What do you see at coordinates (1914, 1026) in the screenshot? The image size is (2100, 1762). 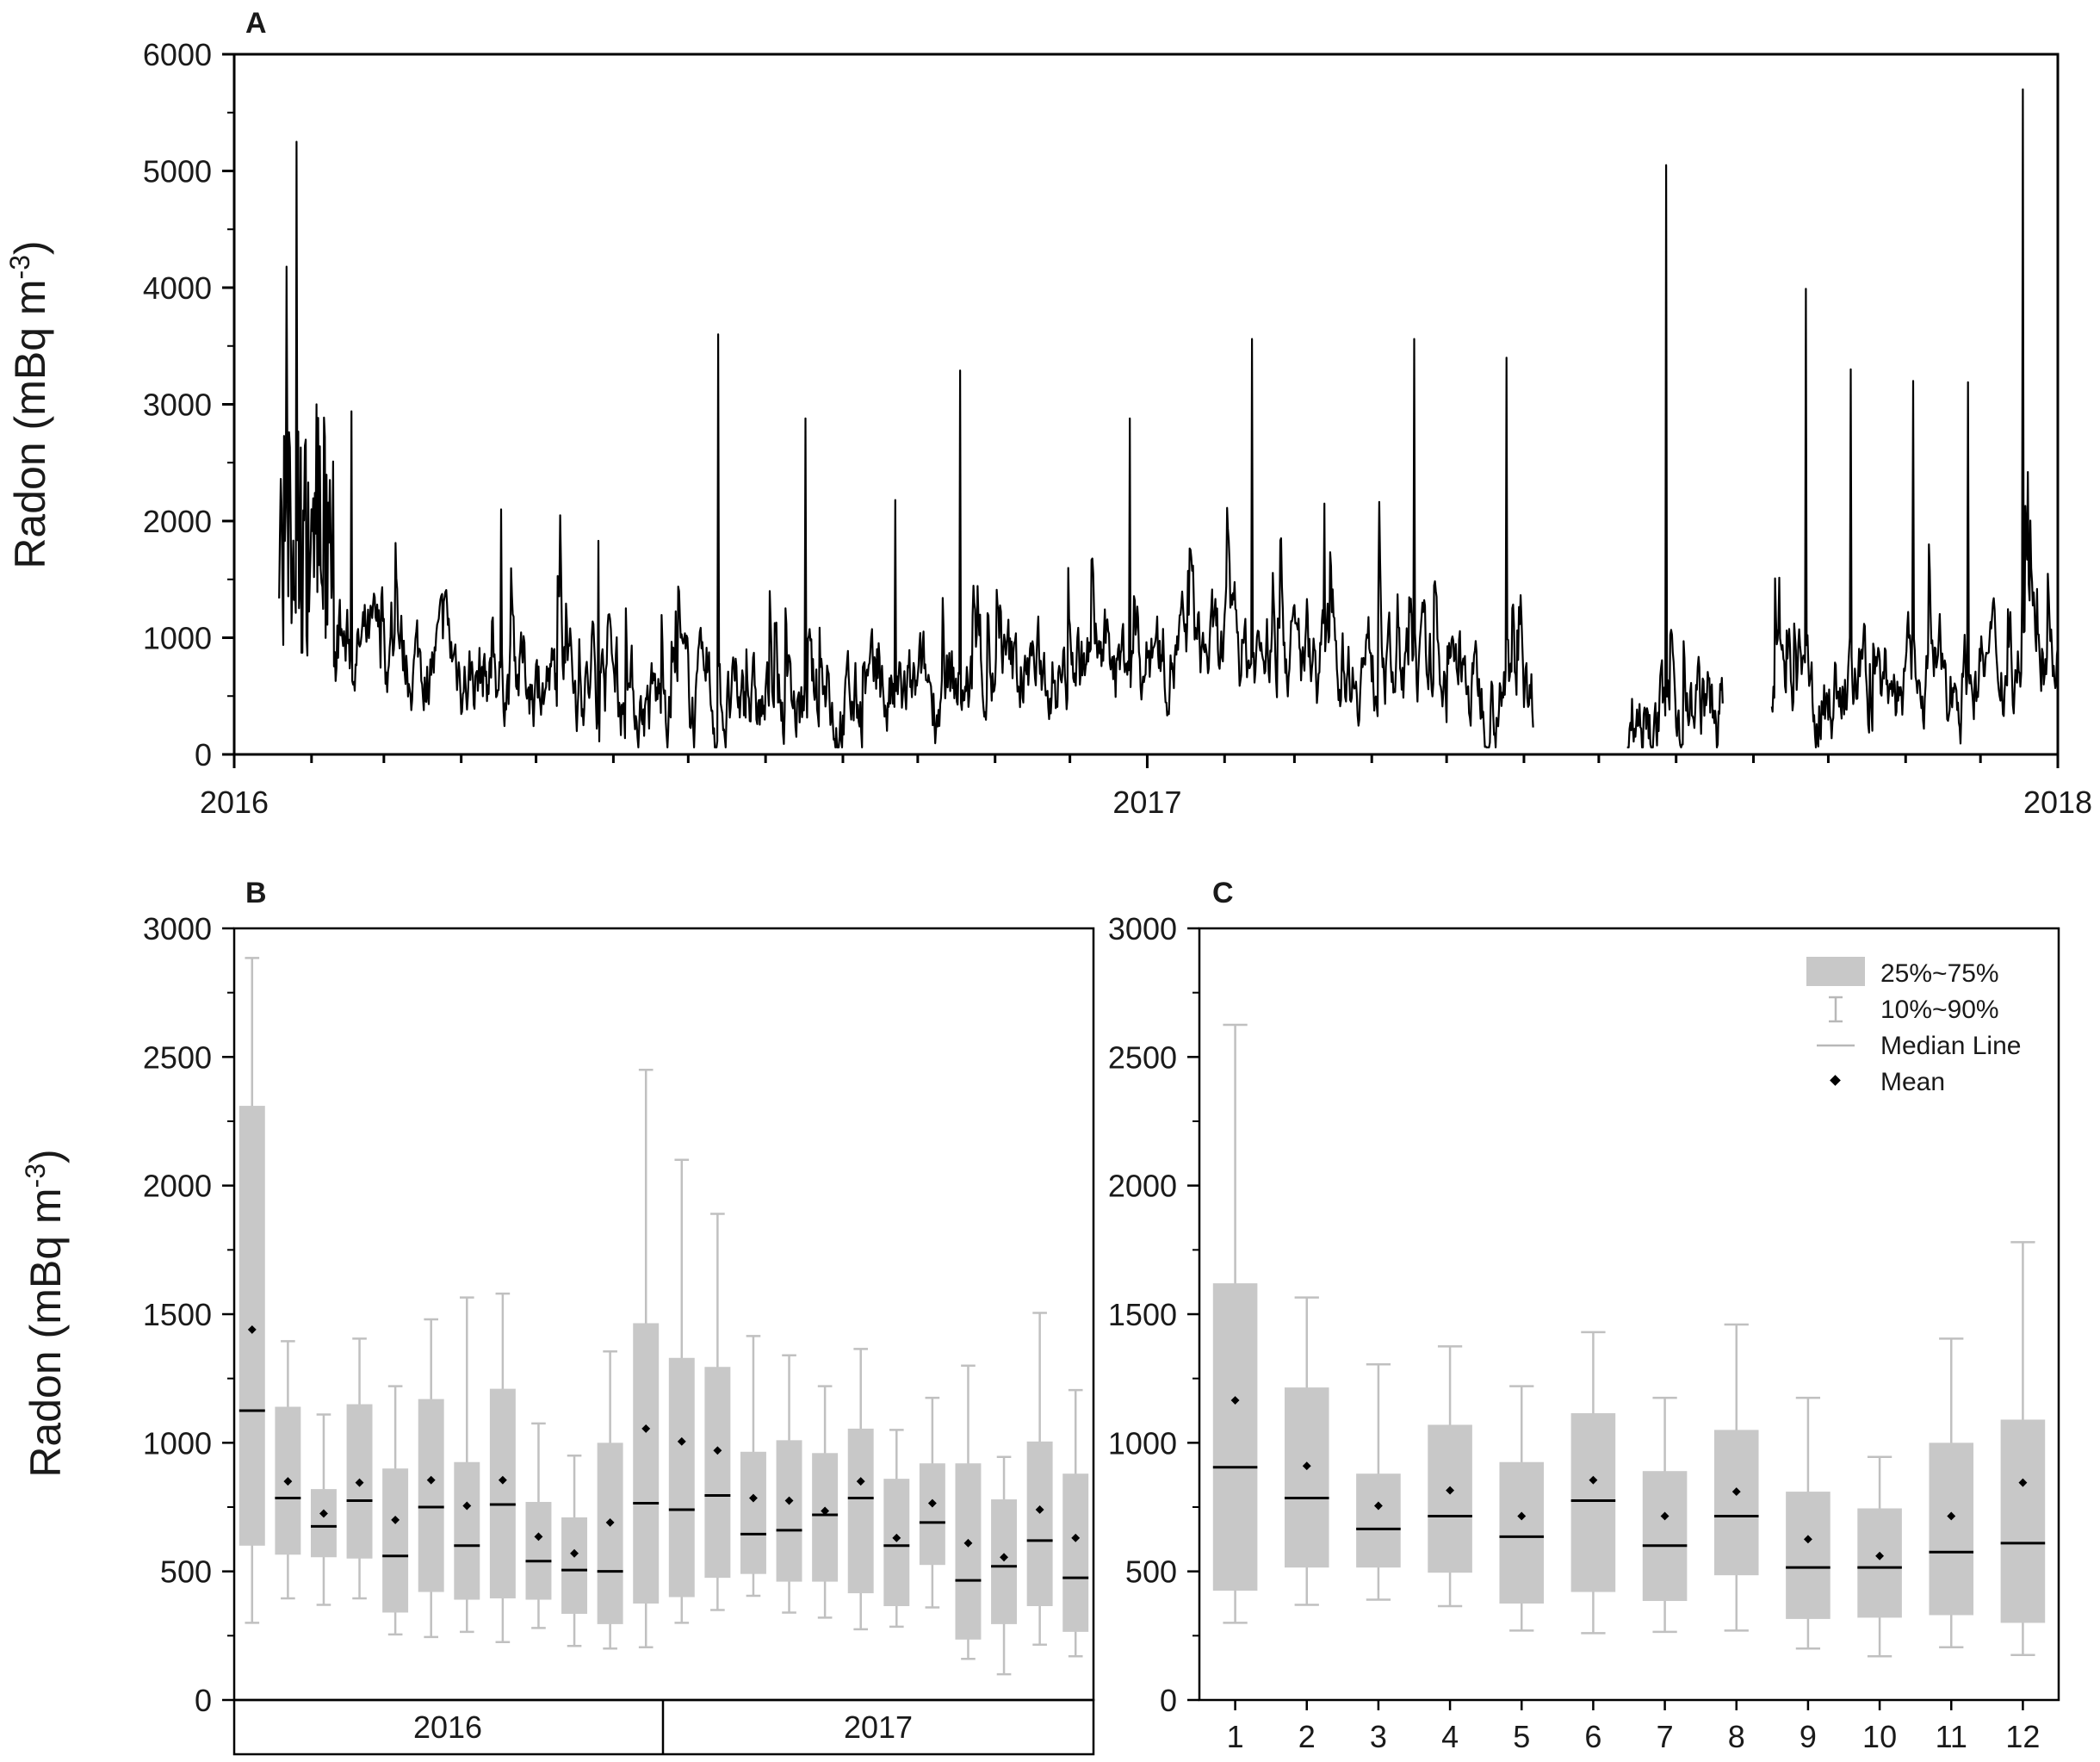 I see `panel-c-legend: 25%~75% 10%~90% Median Line Mean` at bounding box center [1914, 1026].